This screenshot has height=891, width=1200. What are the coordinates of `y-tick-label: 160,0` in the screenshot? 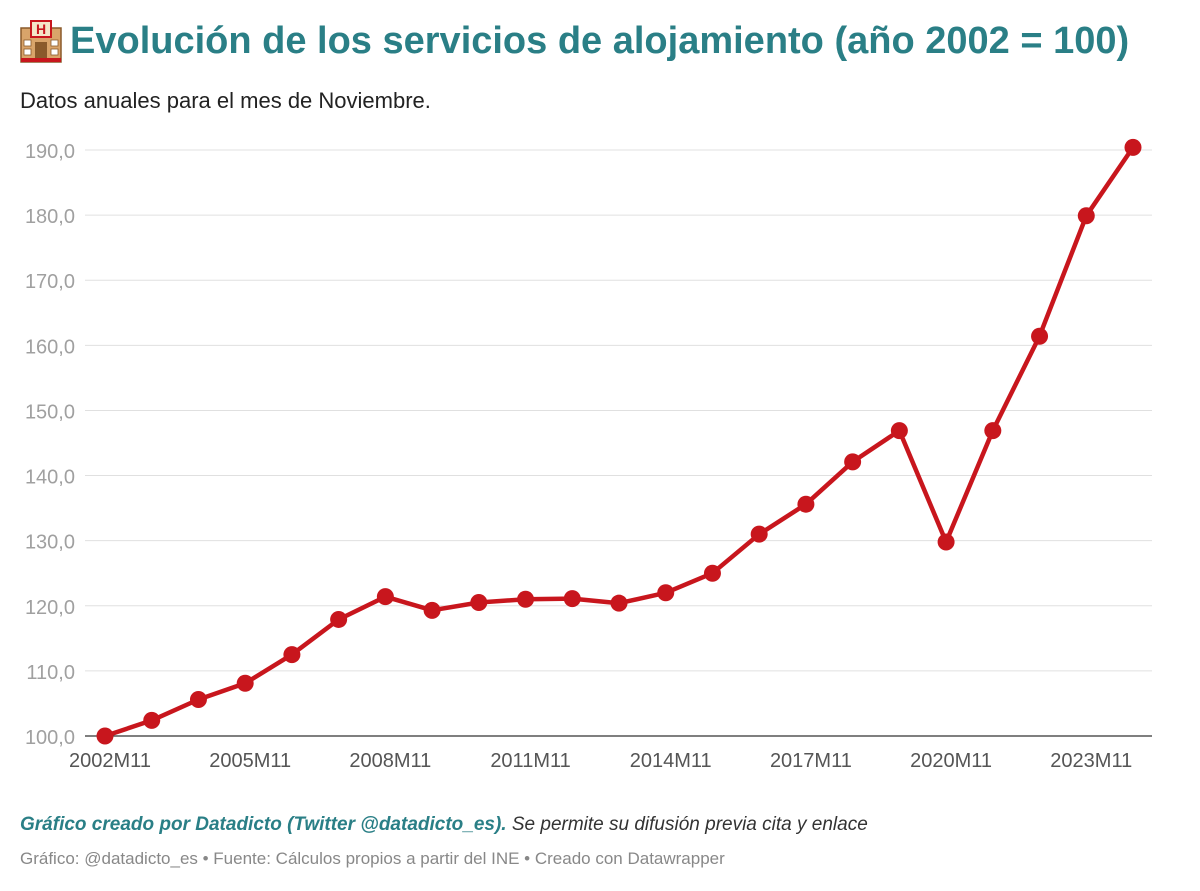 It's located at (50, 347).